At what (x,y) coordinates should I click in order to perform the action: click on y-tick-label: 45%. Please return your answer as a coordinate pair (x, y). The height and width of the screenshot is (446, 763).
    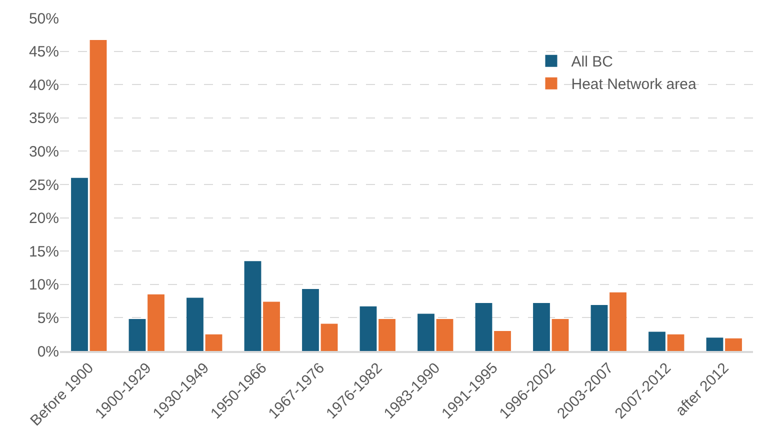
    Looking at the image, I should click on (43, 52).